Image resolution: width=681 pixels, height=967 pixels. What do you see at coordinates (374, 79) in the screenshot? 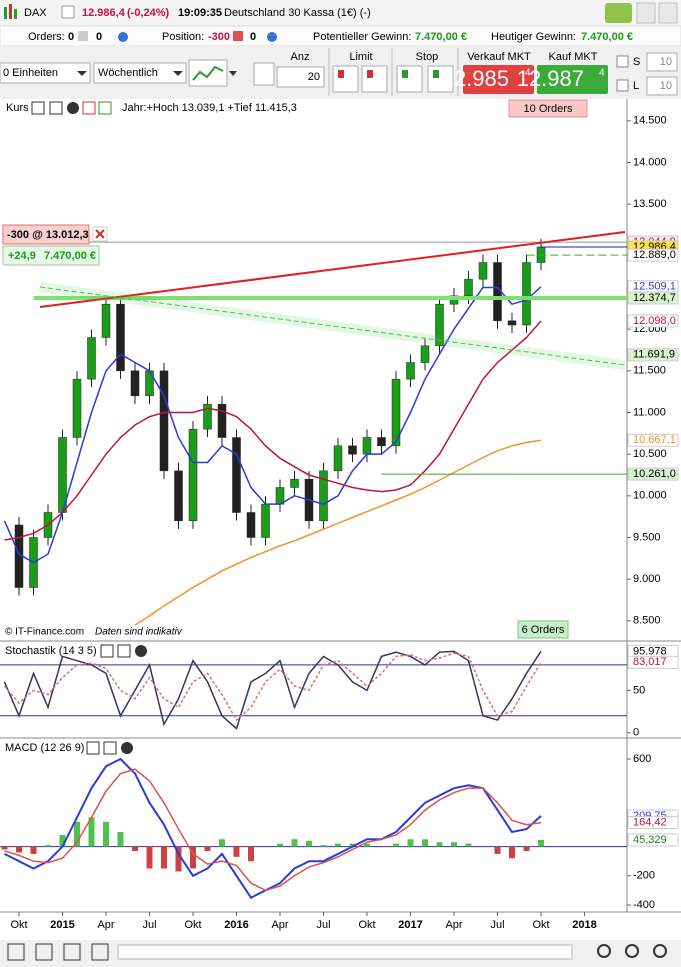
I see `limit-sell` at bounding box center [374, 79].